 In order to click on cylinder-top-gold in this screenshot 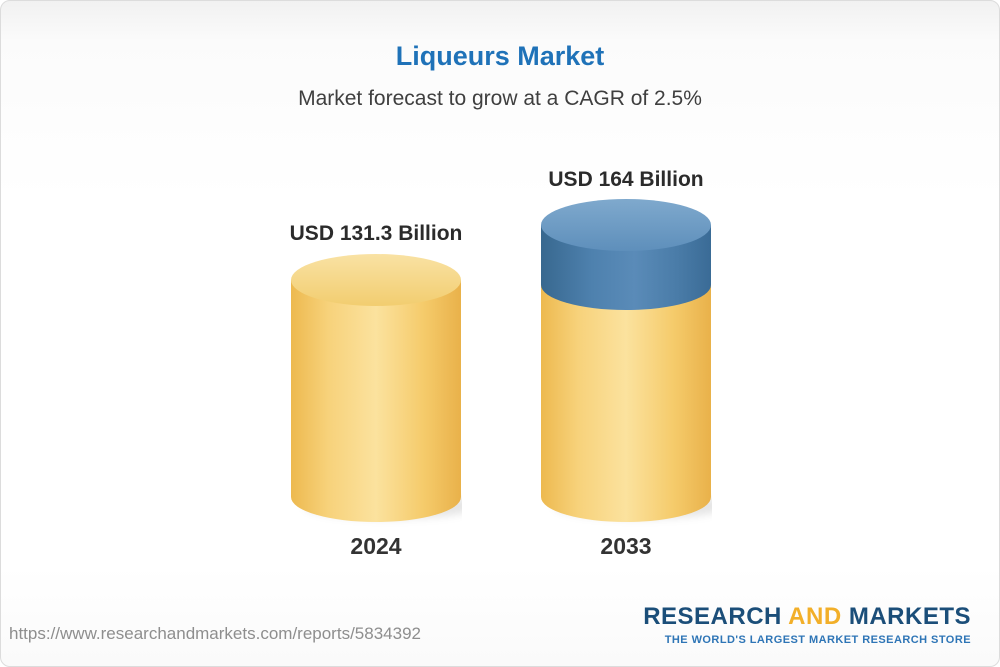, I will do `click(376, 280)`.